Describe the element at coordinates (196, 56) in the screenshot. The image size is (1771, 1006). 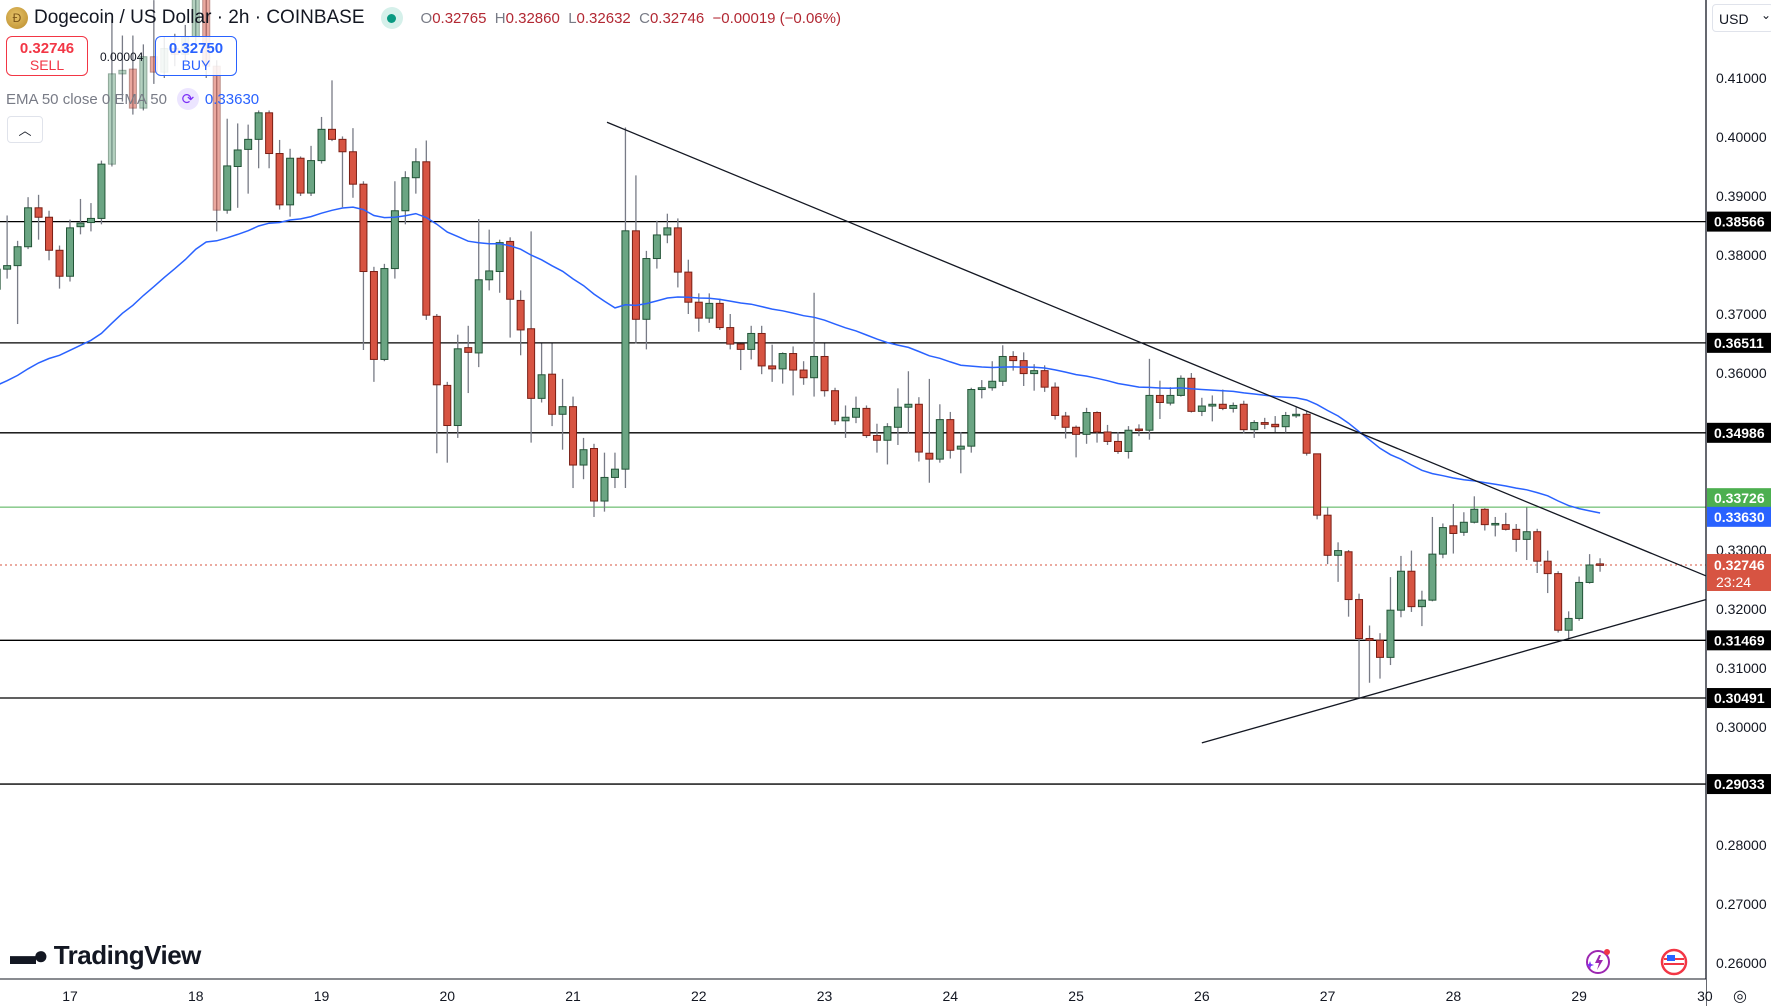
I see `buy-button: 0.32750 BUY` at that location.